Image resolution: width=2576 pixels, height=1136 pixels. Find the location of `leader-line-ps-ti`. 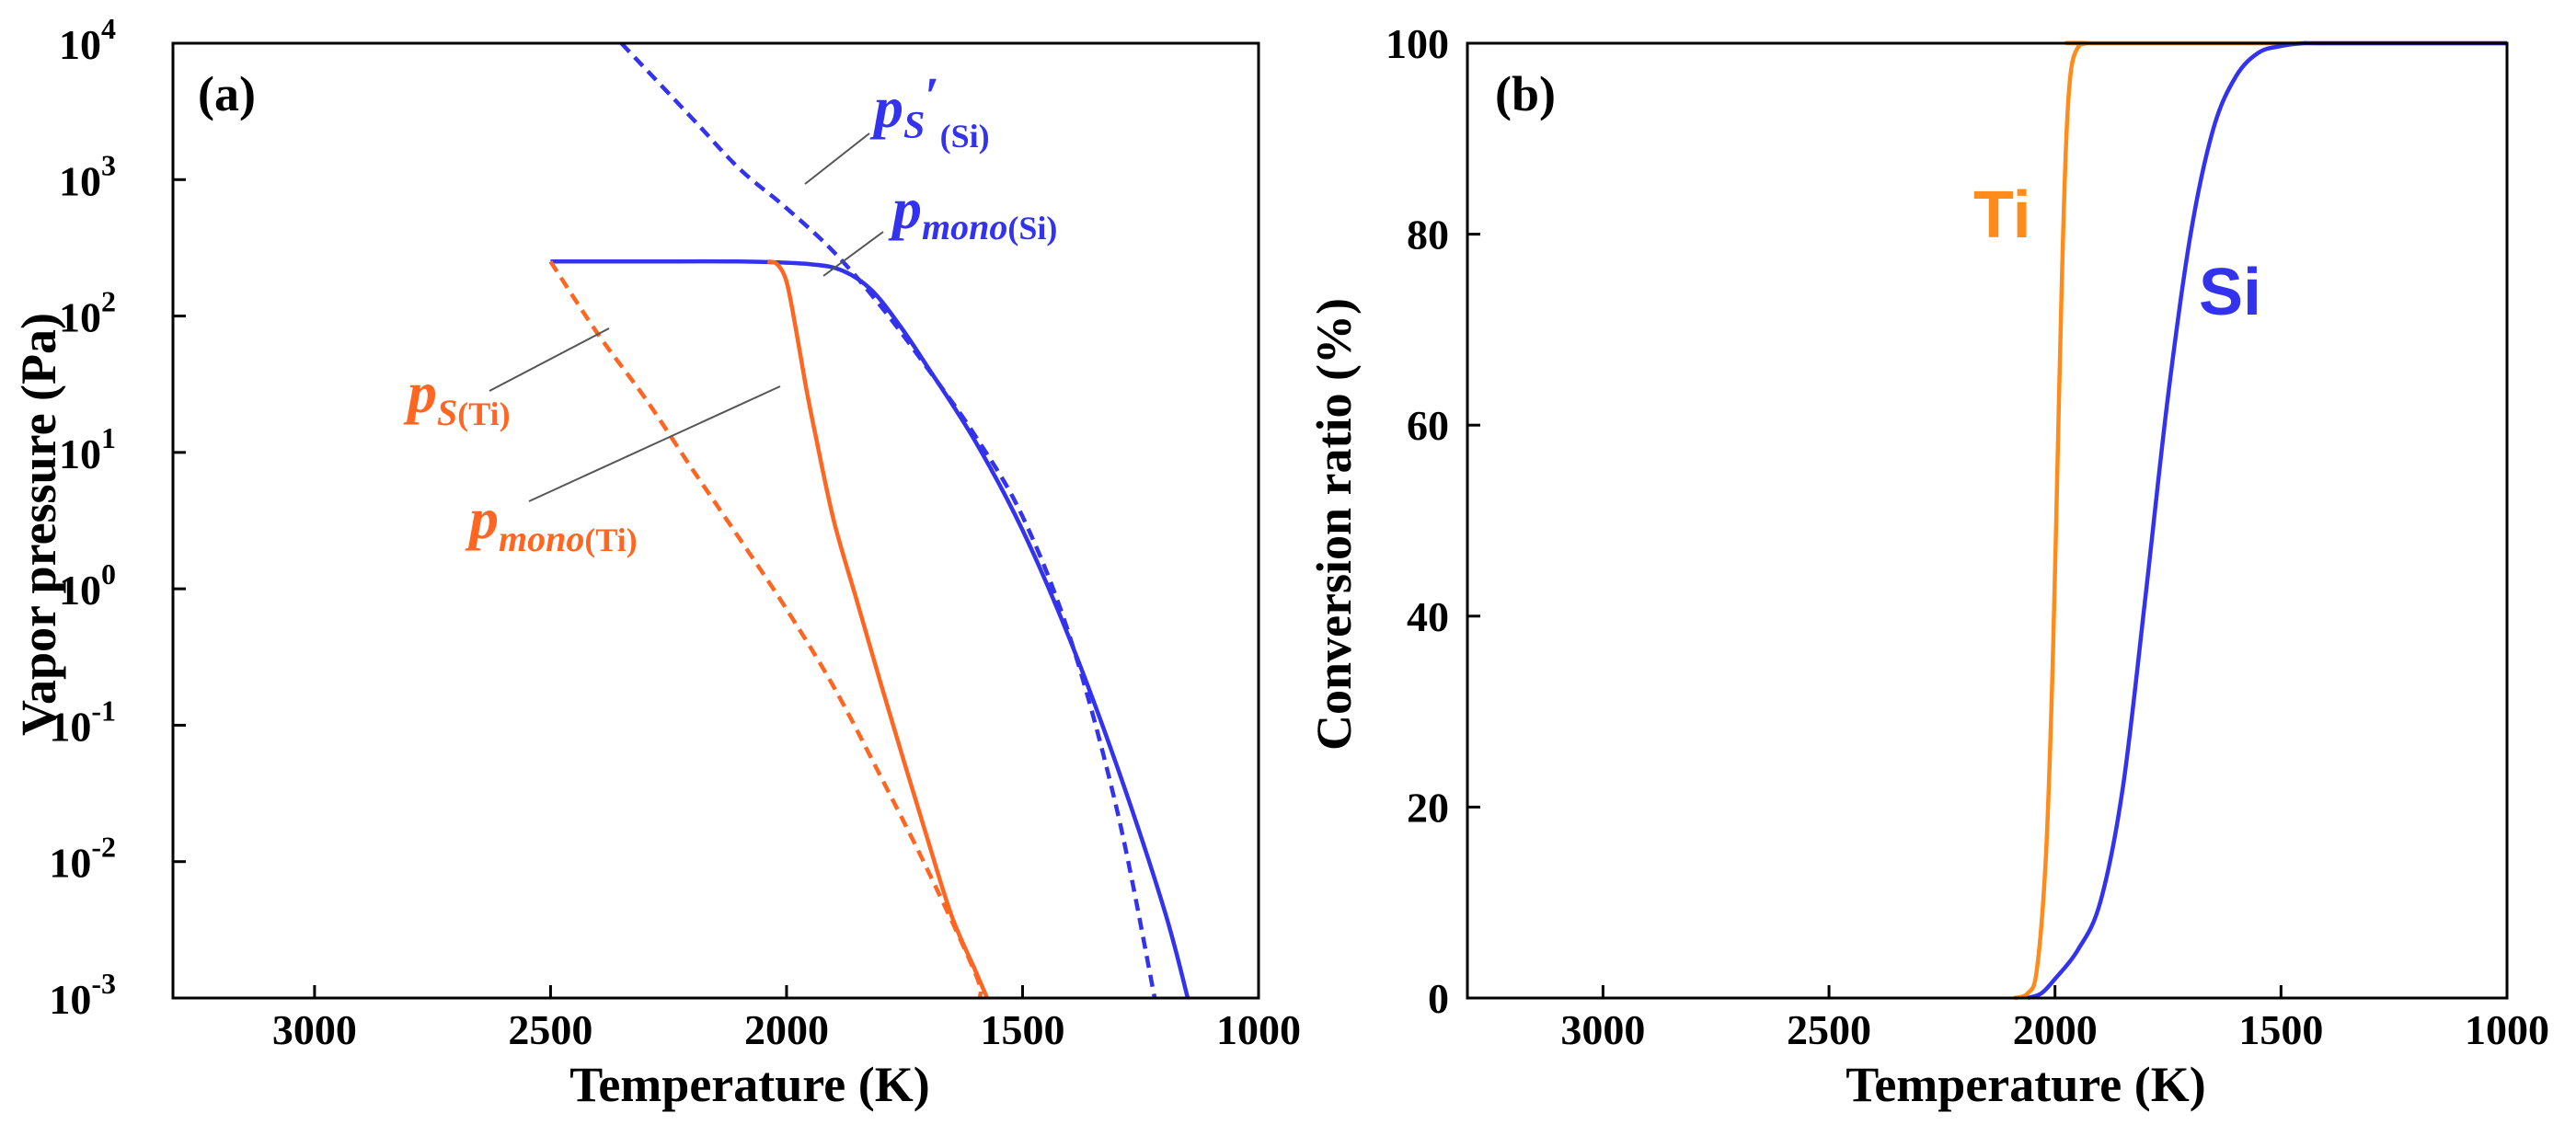

leader-line-ps-ti is located at coordinates (549, 359).